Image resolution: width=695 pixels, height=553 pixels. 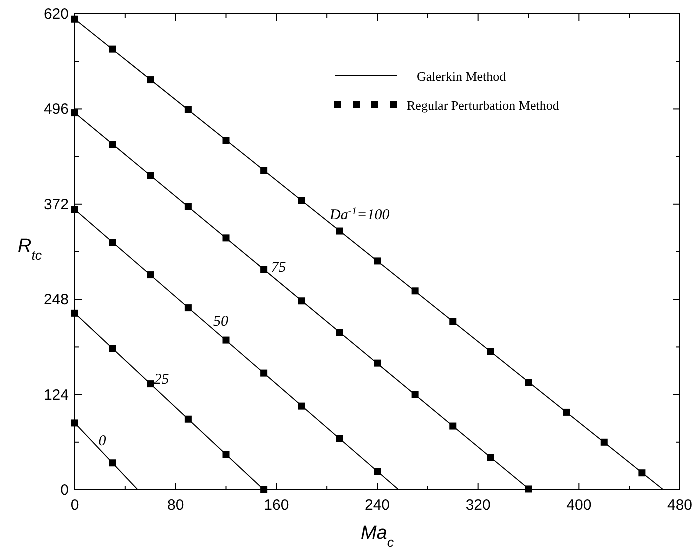 What do you see at coordinates (579, 505) in the screenshot?
I see `x-tick-label: 400` at bounding box center [579, 505].